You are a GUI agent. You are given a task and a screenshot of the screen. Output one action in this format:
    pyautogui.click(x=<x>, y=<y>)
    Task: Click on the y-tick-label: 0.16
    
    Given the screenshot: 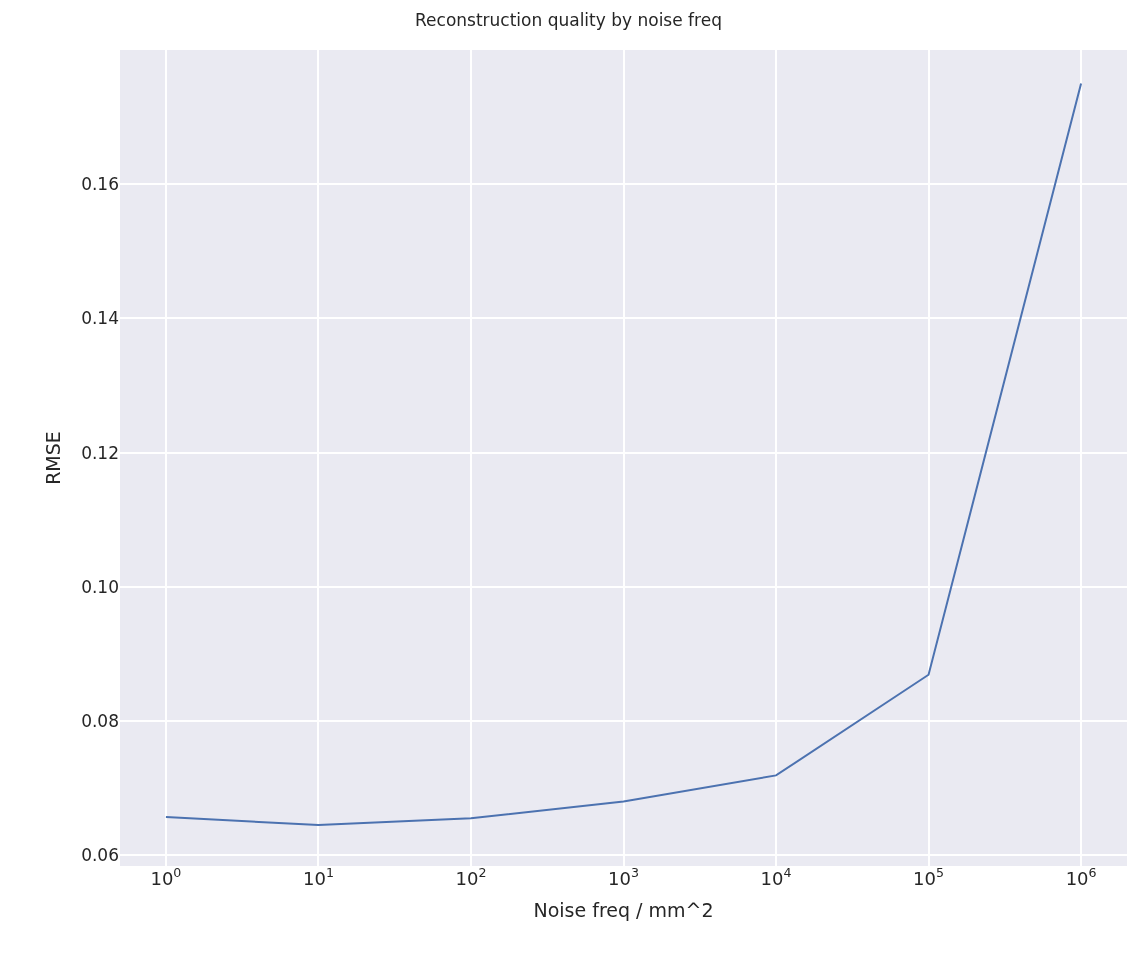 What is the action you would take?
    pyautogui.click(x=100, y=184)
    